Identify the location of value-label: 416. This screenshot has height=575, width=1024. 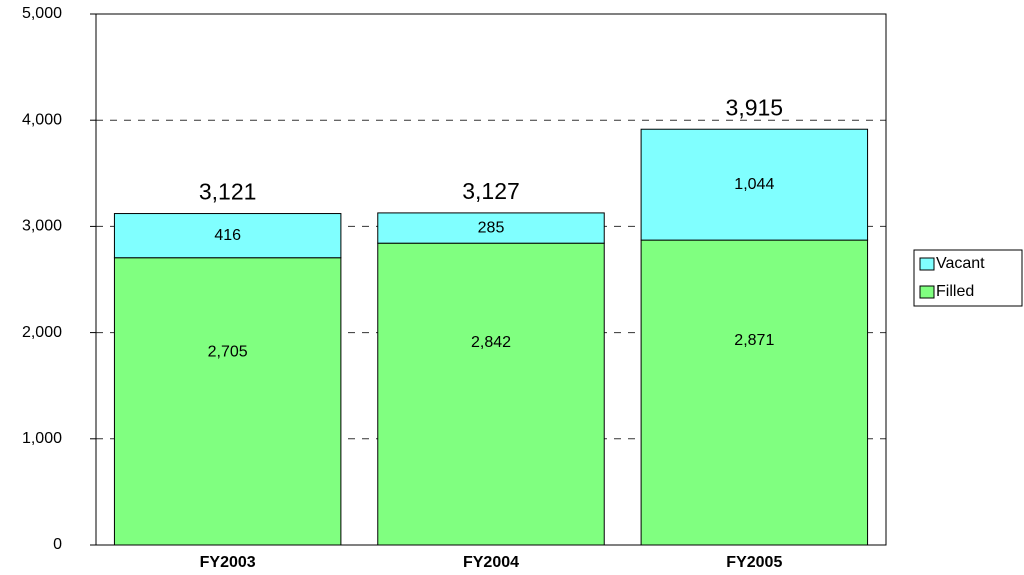
(227, 235).